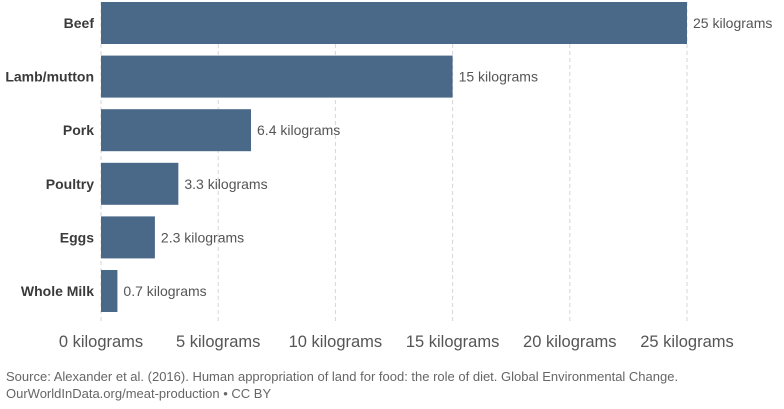 Image resolution: width=784 pixels, height=409 pixels. Describe the element at coordinates (128, 237) in the screenshot. I see `bar-eggs` at that location.